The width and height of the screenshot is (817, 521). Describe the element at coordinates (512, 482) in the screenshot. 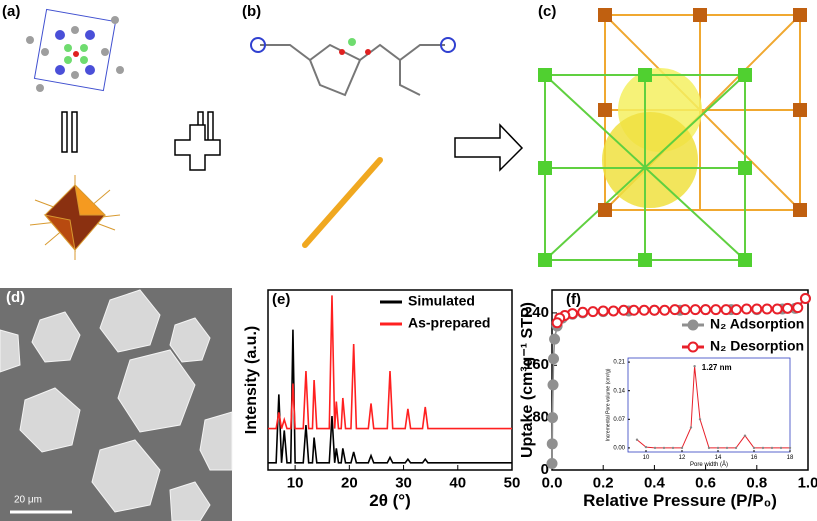

I see `x-tick-label: 50` at that location.